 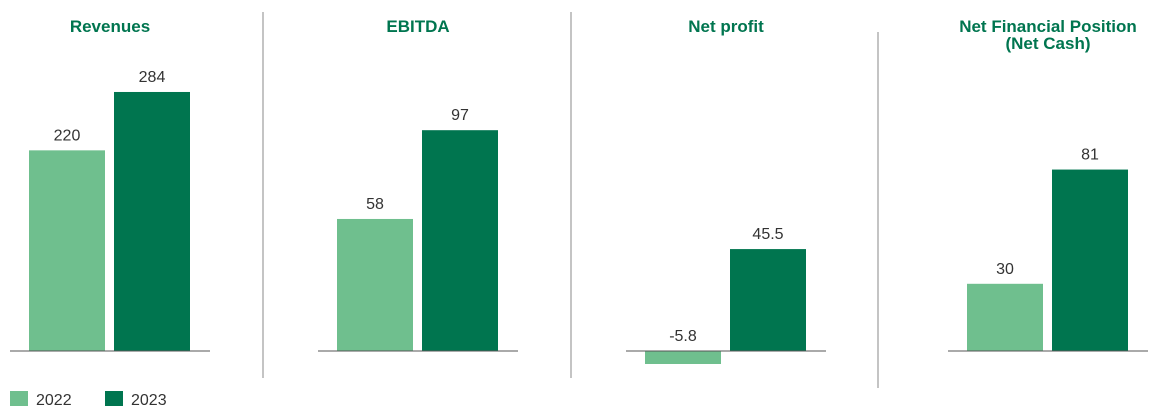 What do you see at coordinates (375, 204) in the screenshot?
I see `value-label: 58` at bounding box center [375, 204].